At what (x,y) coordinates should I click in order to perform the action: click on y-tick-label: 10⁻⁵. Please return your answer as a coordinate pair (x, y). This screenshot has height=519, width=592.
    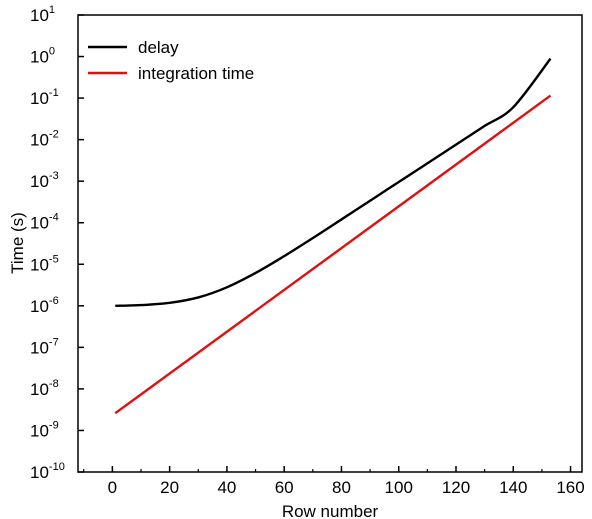
    Looking at the image, I should click on (44, 263).